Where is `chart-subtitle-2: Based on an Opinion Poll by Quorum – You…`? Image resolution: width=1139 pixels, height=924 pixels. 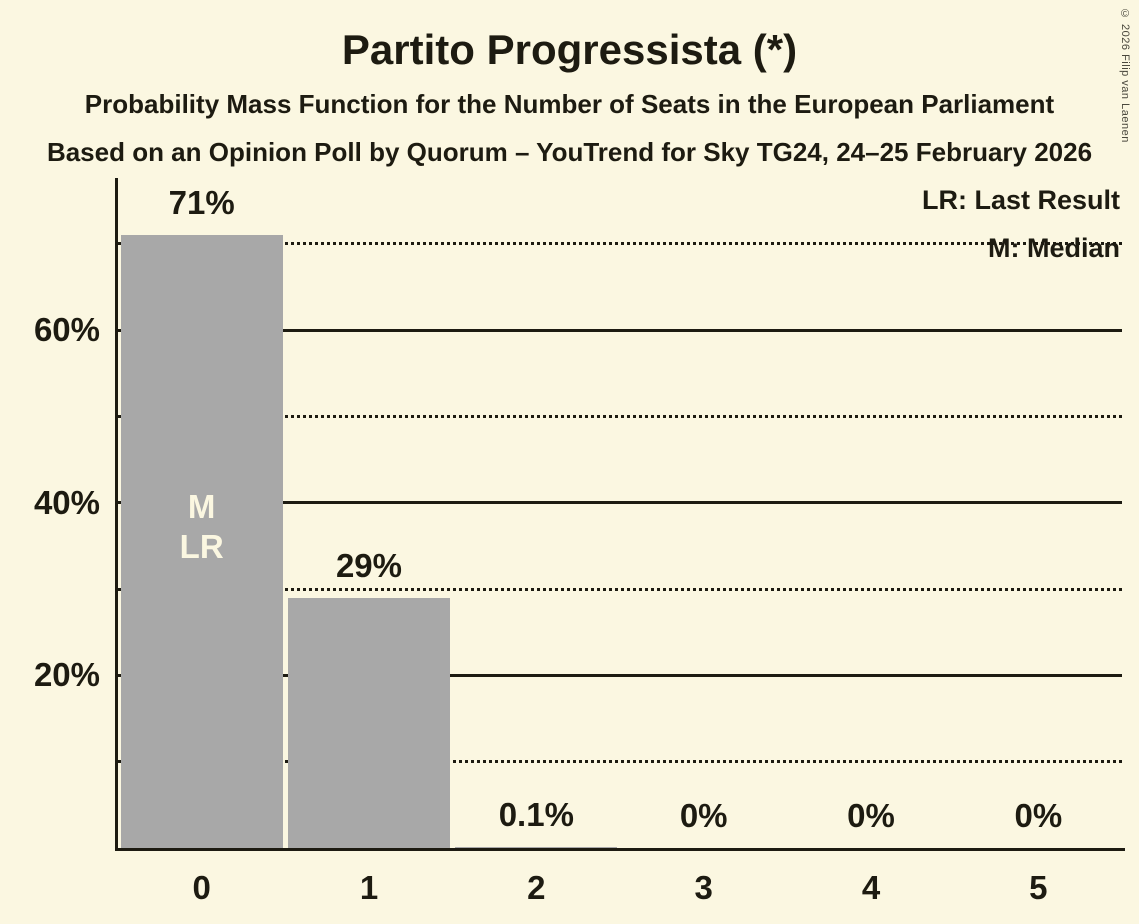
chart-subtitle-2: Based on an Opinion Poll by Quorum – You… is located at coordinates (569, 152).